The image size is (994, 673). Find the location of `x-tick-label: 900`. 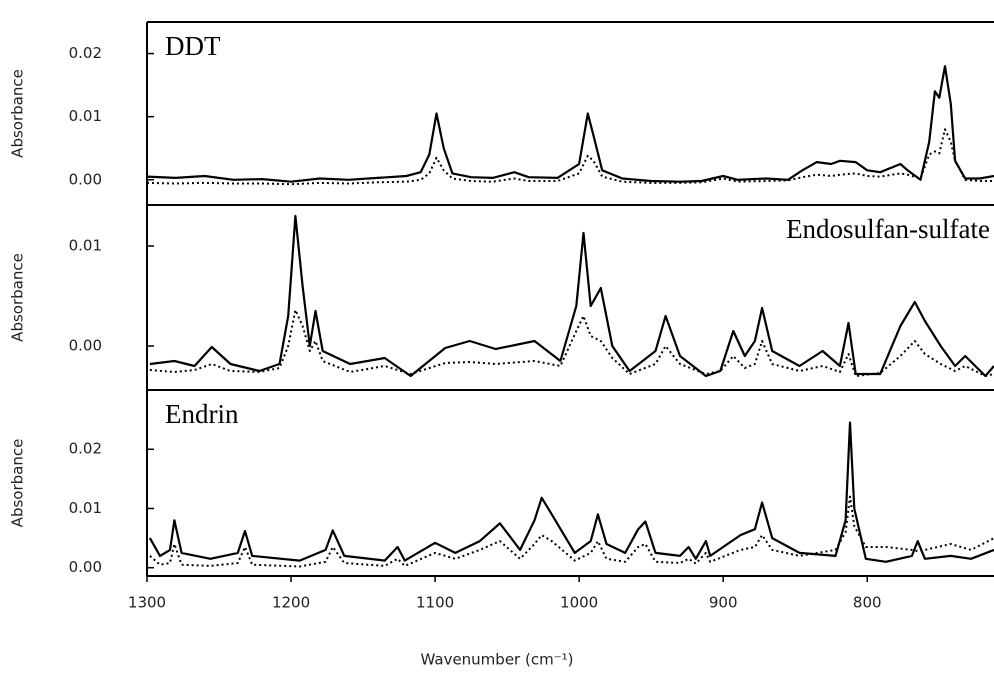

x-tick-label: 900 is located at coordinates (723, 603).